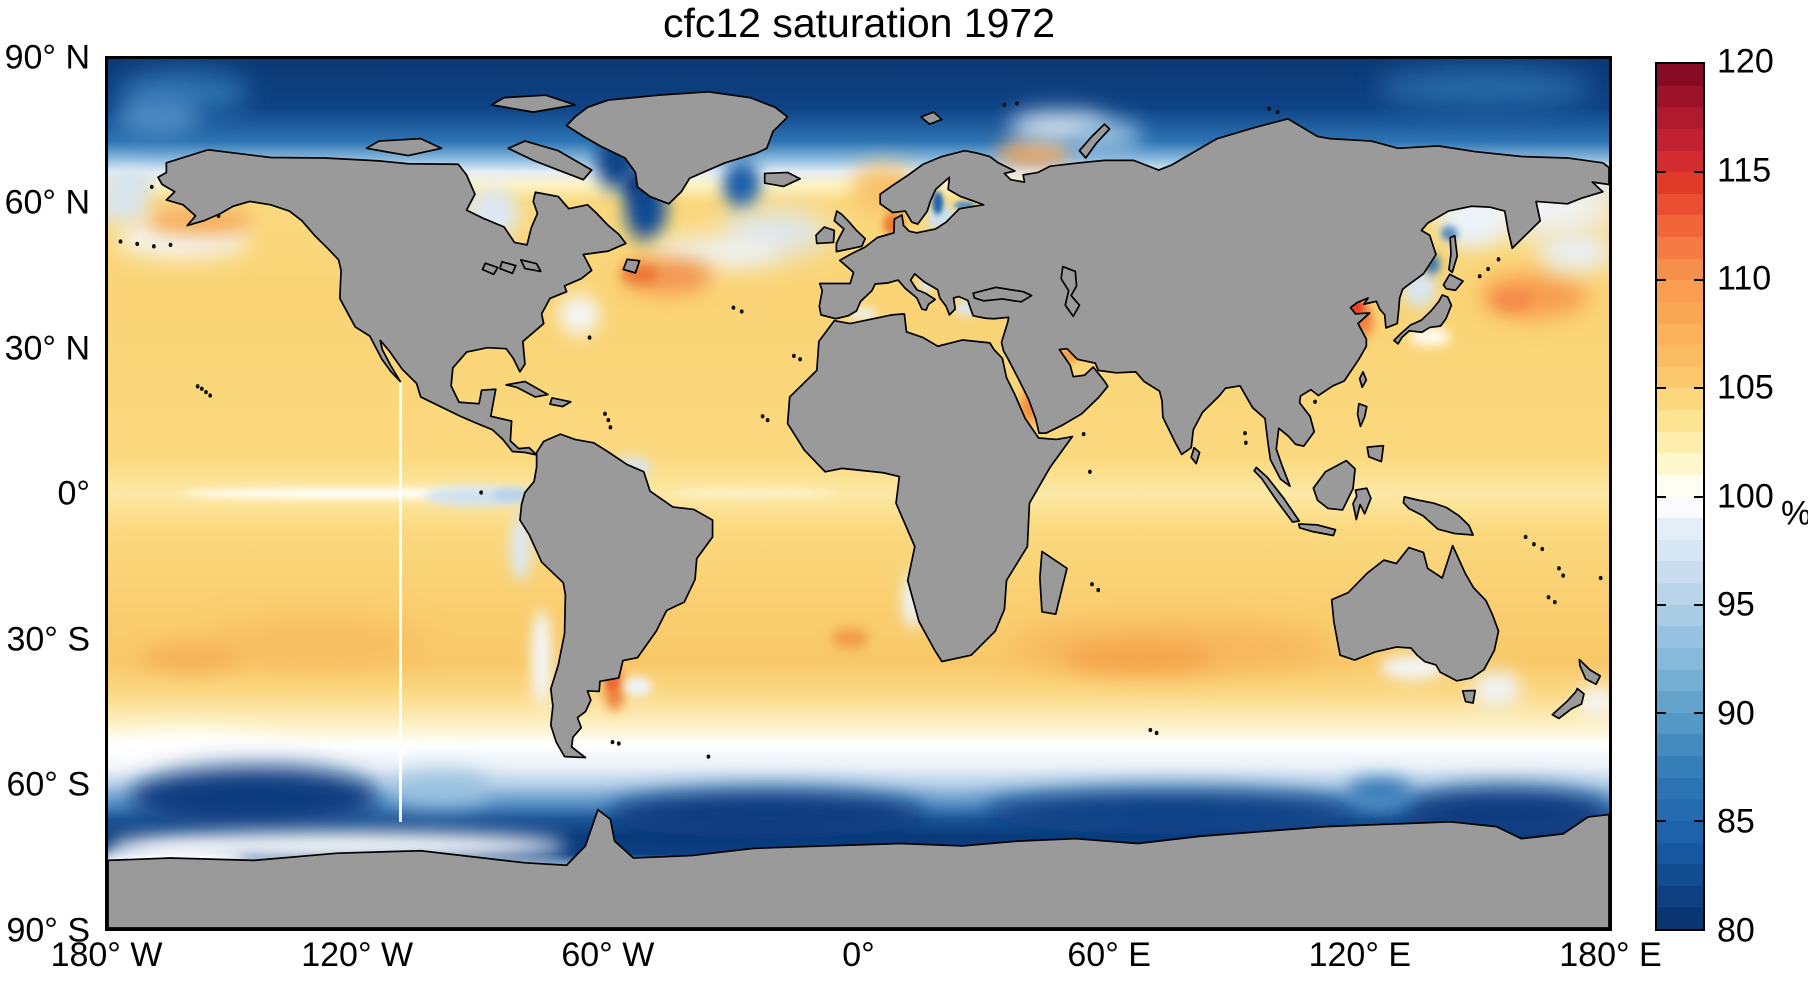  What do you see at coordinates (392, 302) in the screenshot?
I see `landmass-na` at bounding box center [392, 302].